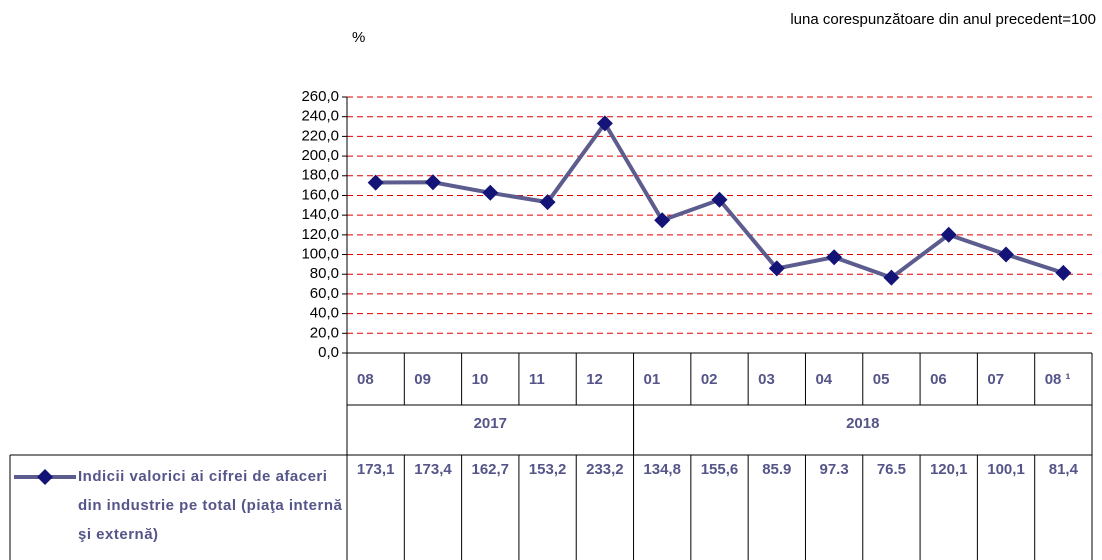 The image size is (1102, 560). I want to click on y-tick-label: 160,0, so click(320, 194).